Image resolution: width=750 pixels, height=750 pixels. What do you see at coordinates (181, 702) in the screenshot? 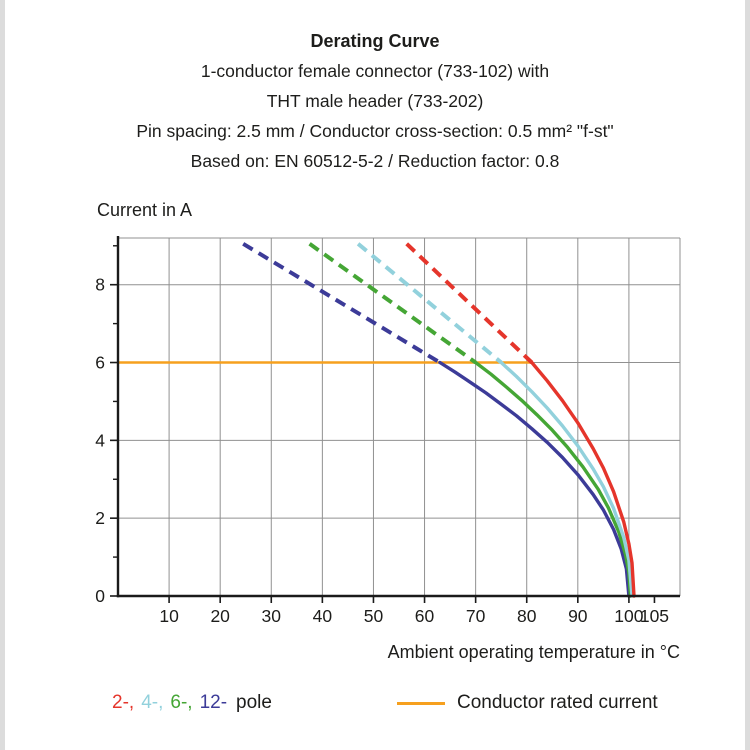
I see `legend-pole-item: 6-,` at bounding box center [181, 702].